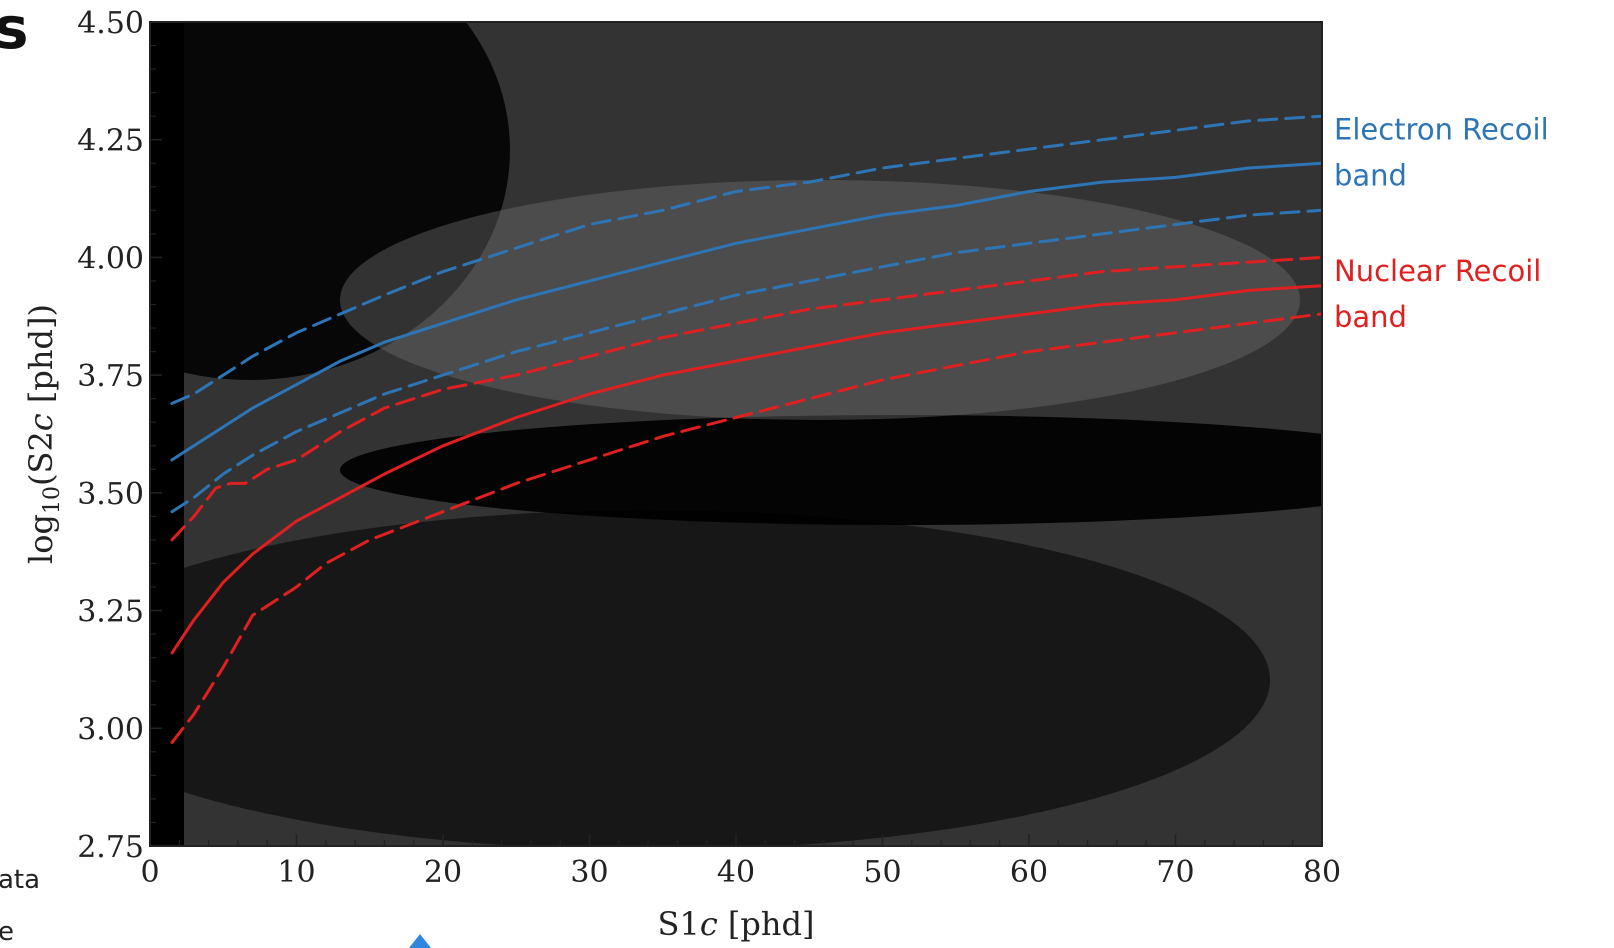 The height and width of the screenshot is (948, 1614). Describe the element at coordinates (736, 872) in the screenshot. I see `x-tick-label: 40` at that location.